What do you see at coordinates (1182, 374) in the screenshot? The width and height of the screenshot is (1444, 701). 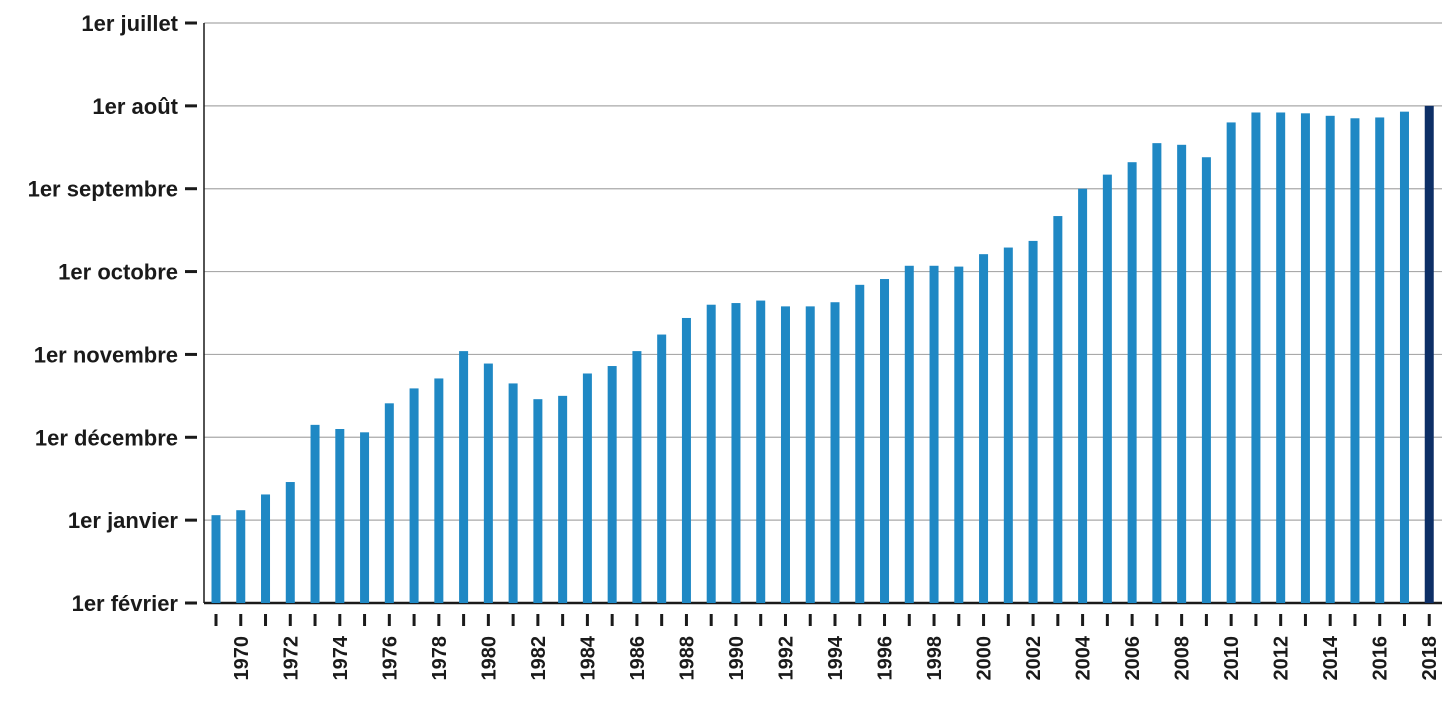 I see `bar-2008` at bounding box center [1182, 374].